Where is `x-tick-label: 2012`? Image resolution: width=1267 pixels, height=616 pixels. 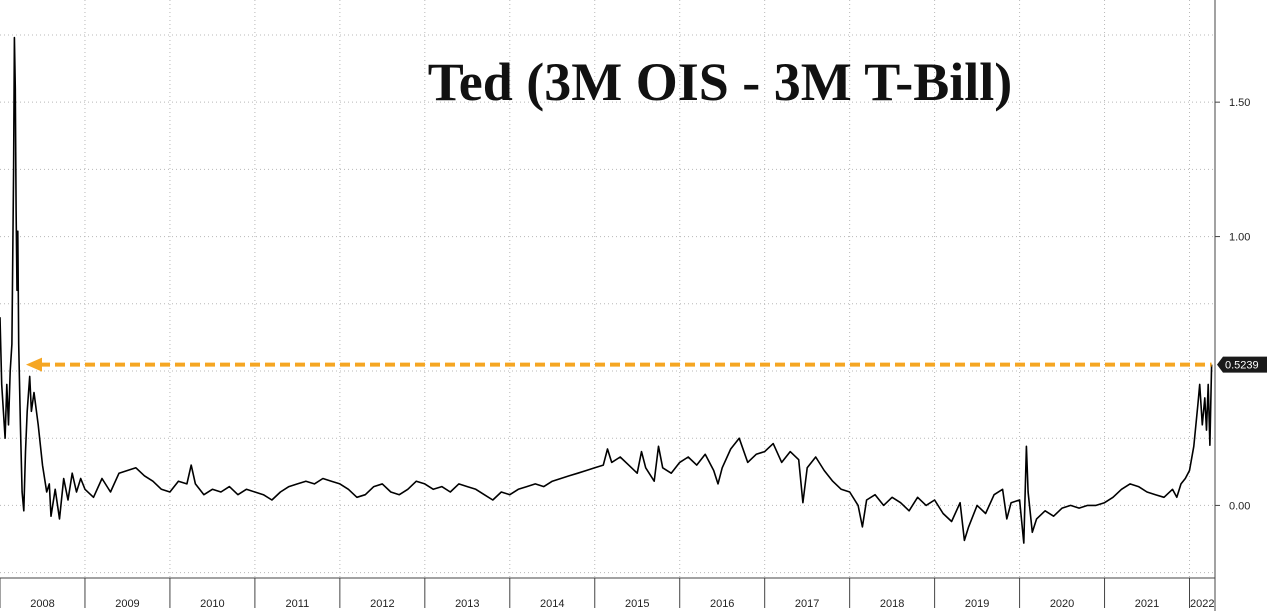
x-tick-label: 2012 is located at coordinates (382, 604).